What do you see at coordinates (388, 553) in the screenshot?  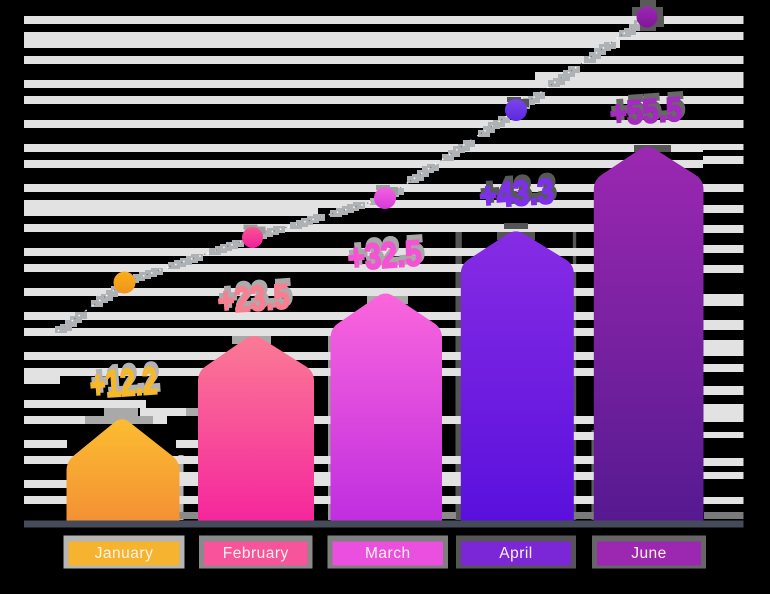 I see `svg-text: March` at bounding box center [388, 553].